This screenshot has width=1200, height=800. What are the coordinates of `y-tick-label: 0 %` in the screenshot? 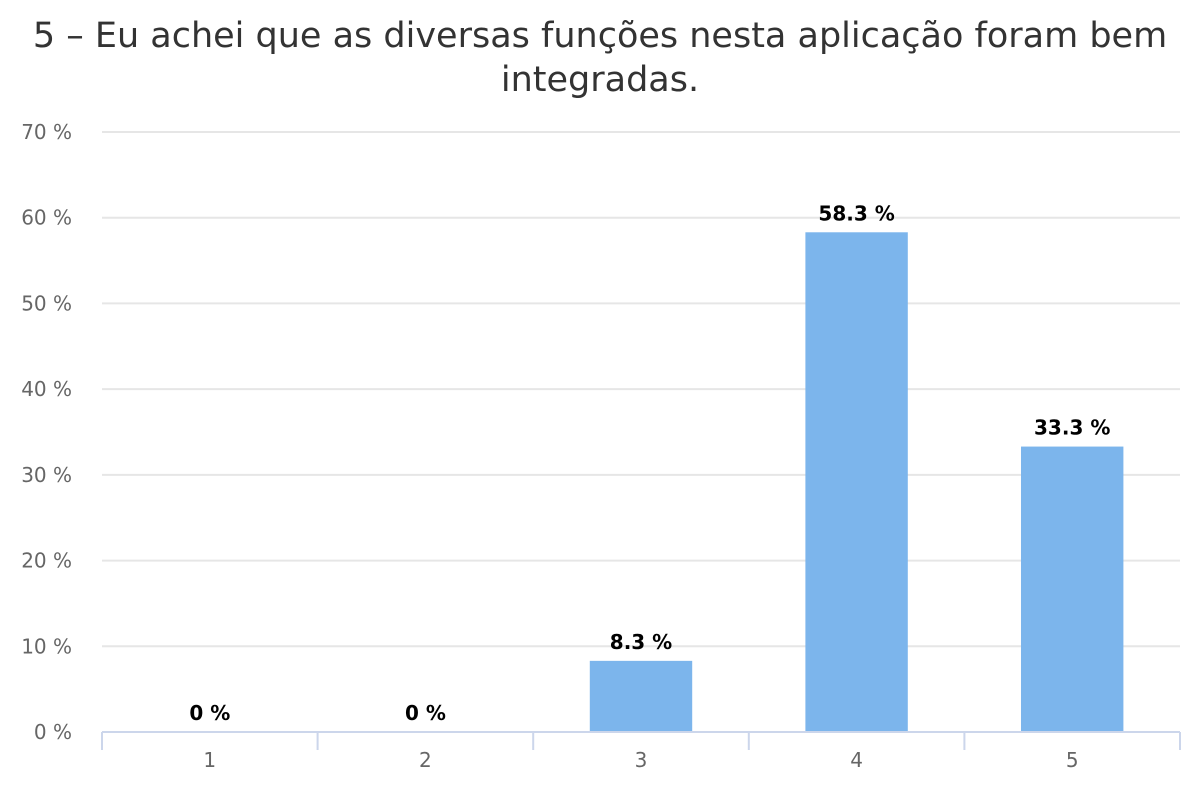 It's located at (53, 732).